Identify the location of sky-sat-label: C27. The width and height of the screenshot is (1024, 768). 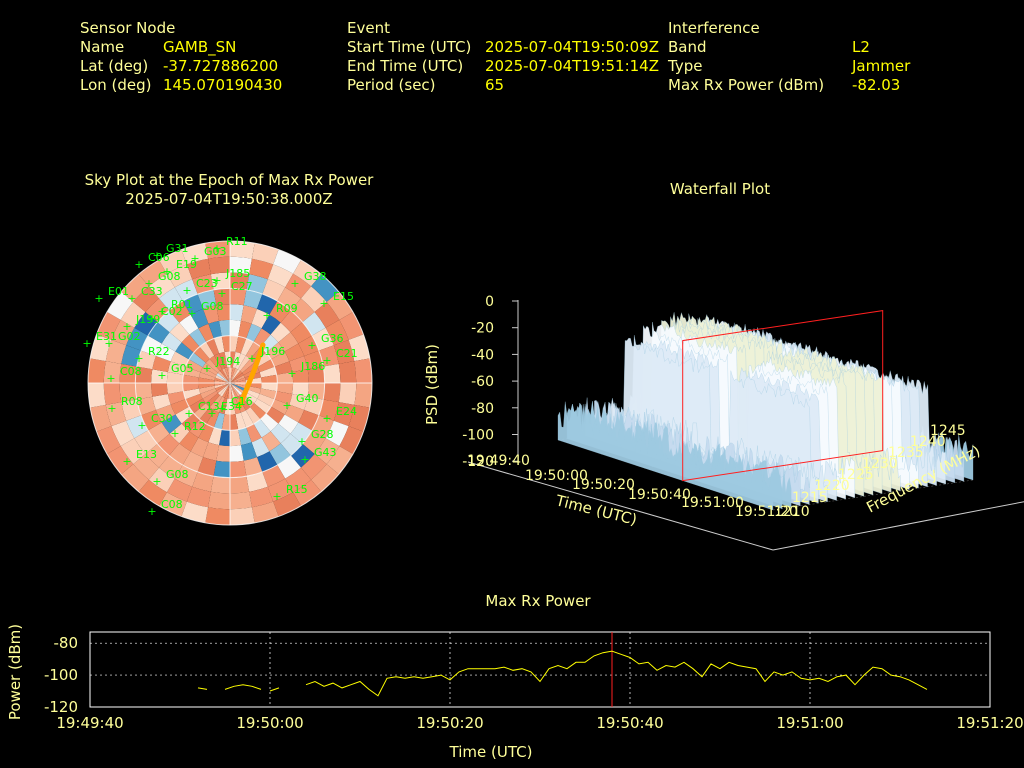
(242, 286).